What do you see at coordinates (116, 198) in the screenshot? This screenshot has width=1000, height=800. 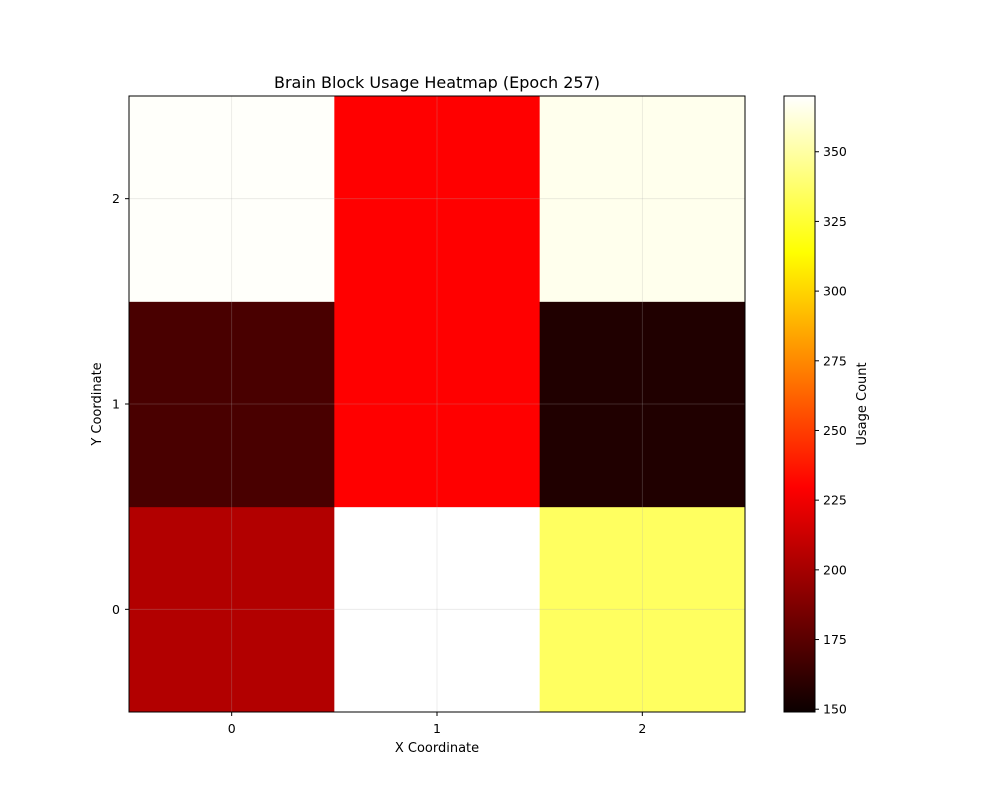 I see `y-tick-label: 2` at bounding box center [116, 198].